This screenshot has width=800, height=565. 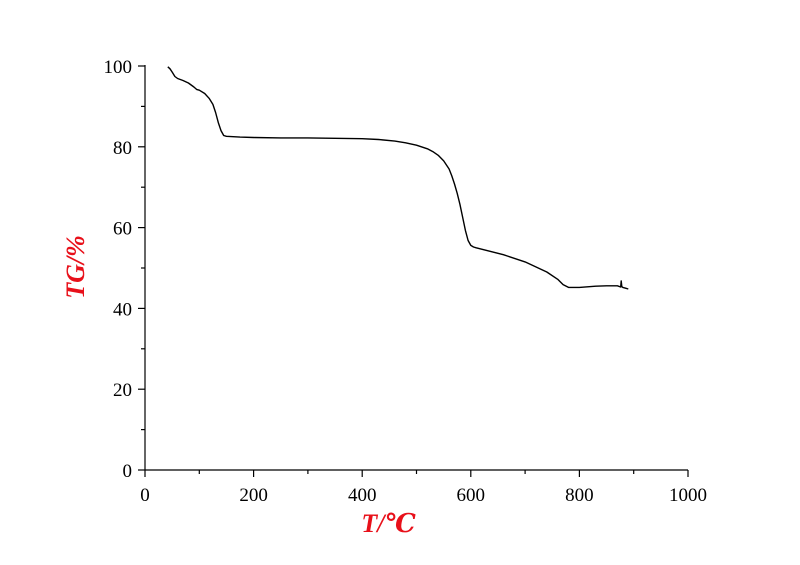 I want to click on x-tick-label: 400, so click(x=362, y=495).